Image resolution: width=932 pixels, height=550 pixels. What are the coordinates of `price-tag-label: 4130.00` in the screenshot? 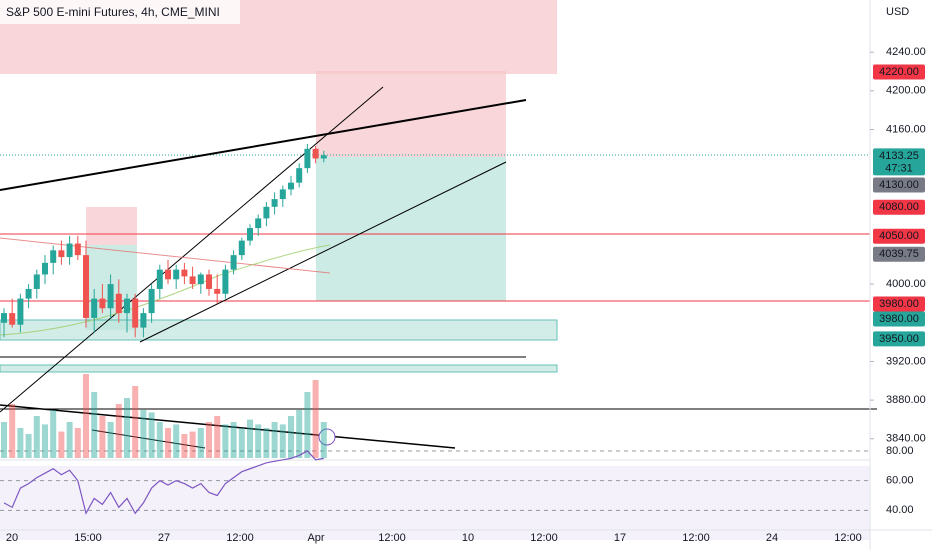 It's located at (899, 185).